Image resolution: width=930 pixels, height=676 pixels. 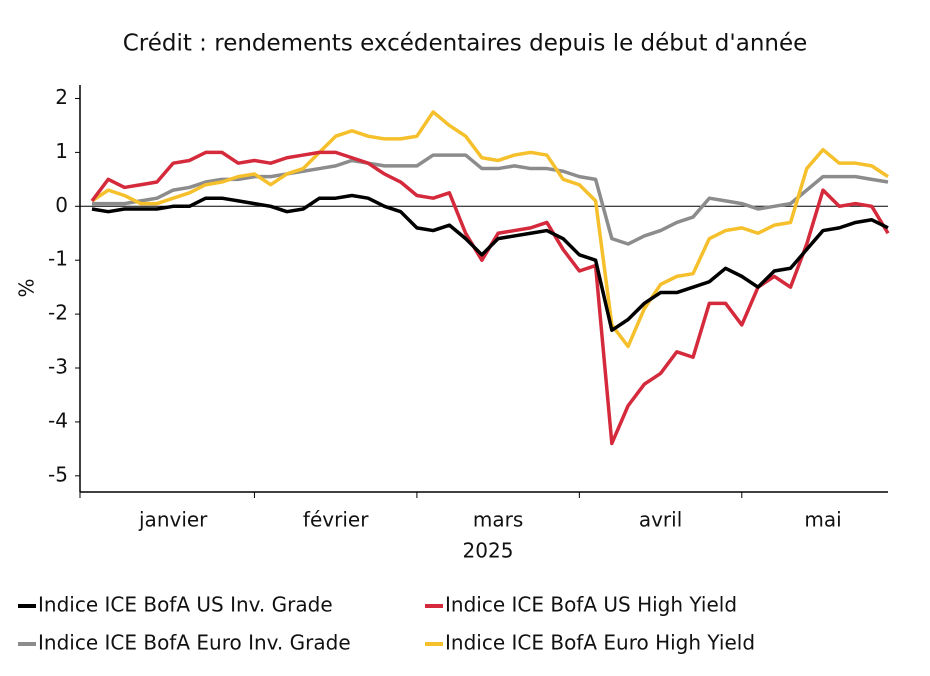 What do you see at coordinates (61, 97) in the screenshot?
I see `y-tick-label: 2` at bounding box center [61, 97].